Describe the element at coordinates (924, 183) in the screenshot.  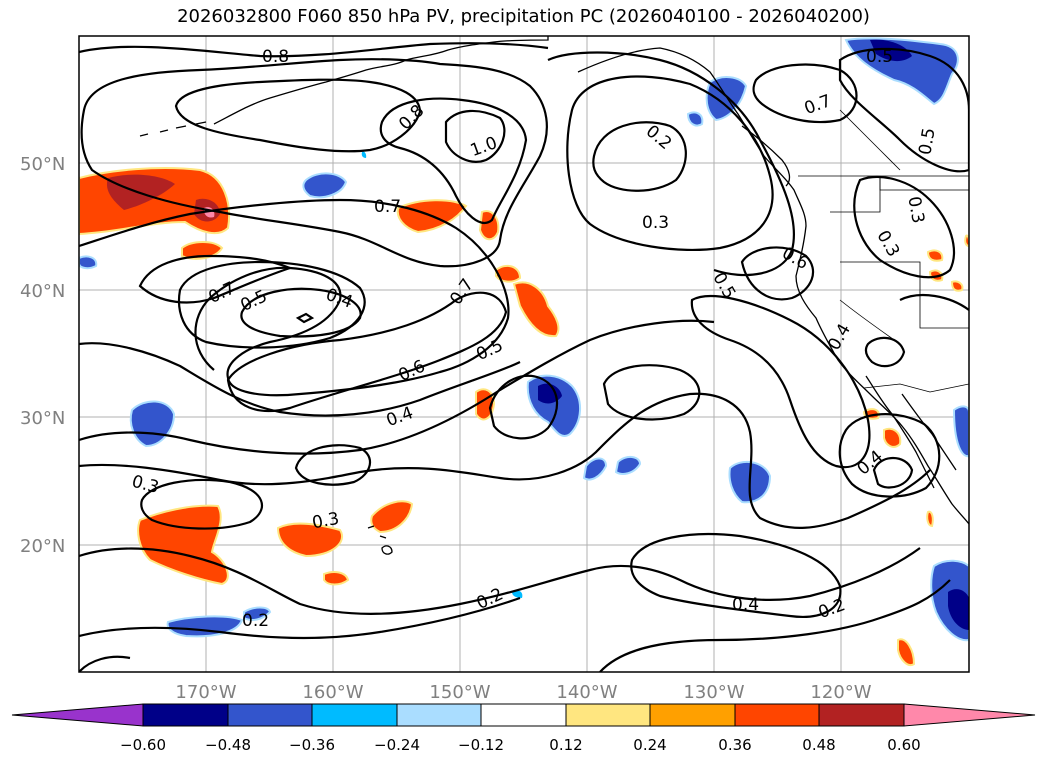
I see `canada-inner` at that location.